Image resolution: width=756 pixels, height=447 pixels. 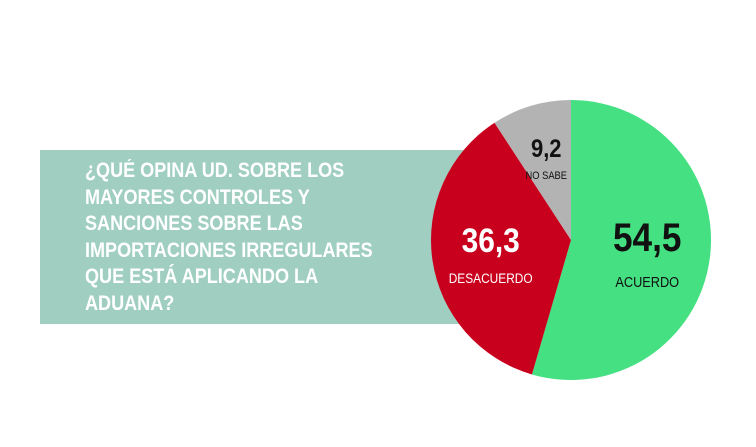 I want to click on slice-value-no-sabe: 9,2, so click(x=546, y=149).